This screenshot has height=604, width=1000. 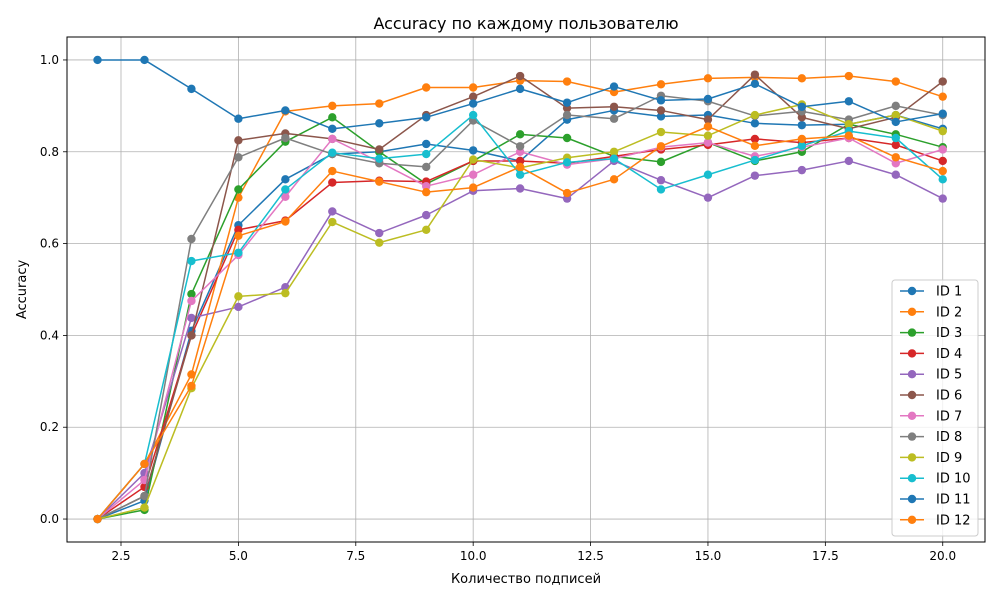 I want to click on x-tick-label: 12.5, so click(x=590, y=556).